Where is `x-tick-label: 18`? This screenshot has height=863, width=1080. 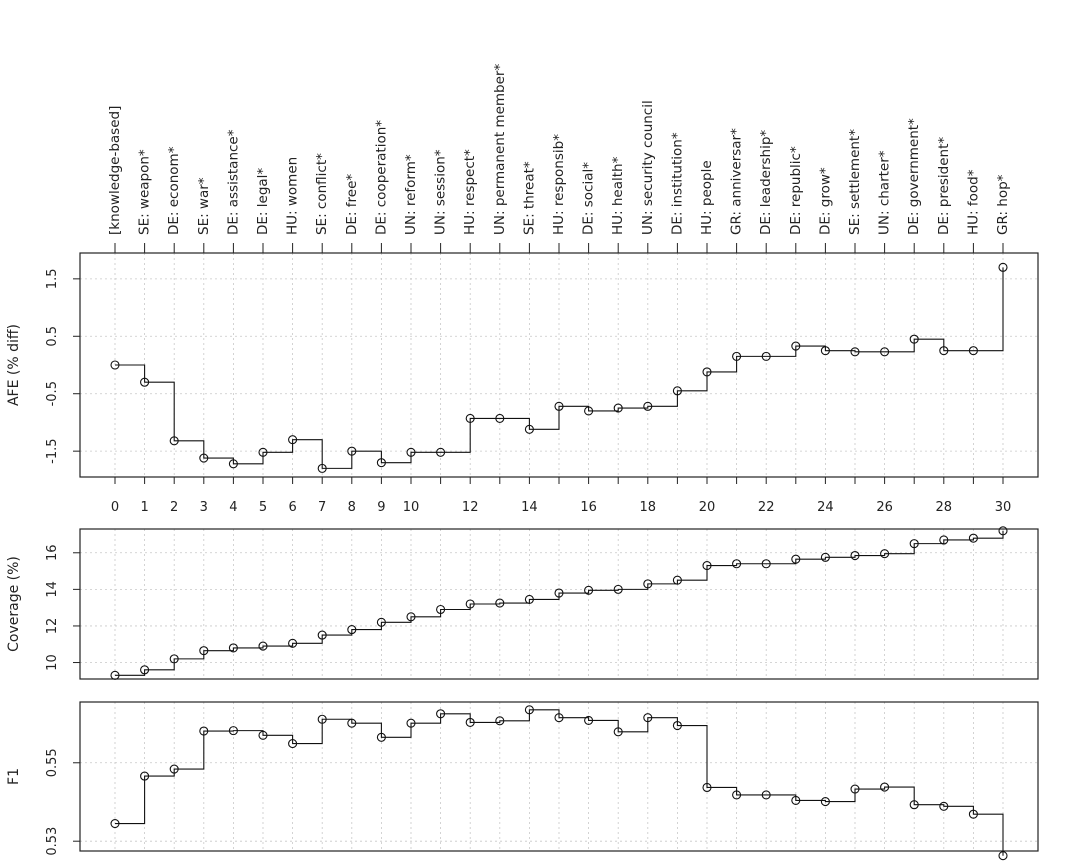
x-tick-label: 18 is located at coordinates (648, 507).